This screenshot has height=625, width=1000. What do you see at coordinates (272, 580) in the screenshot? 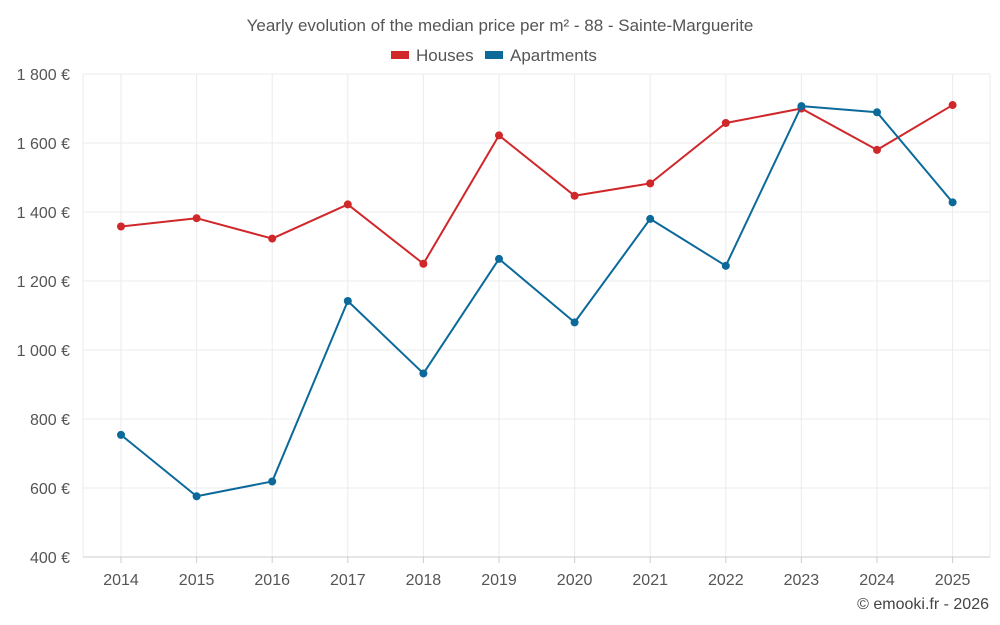
I see `x-tick-label: 2016` at bounding box center [272, 580].